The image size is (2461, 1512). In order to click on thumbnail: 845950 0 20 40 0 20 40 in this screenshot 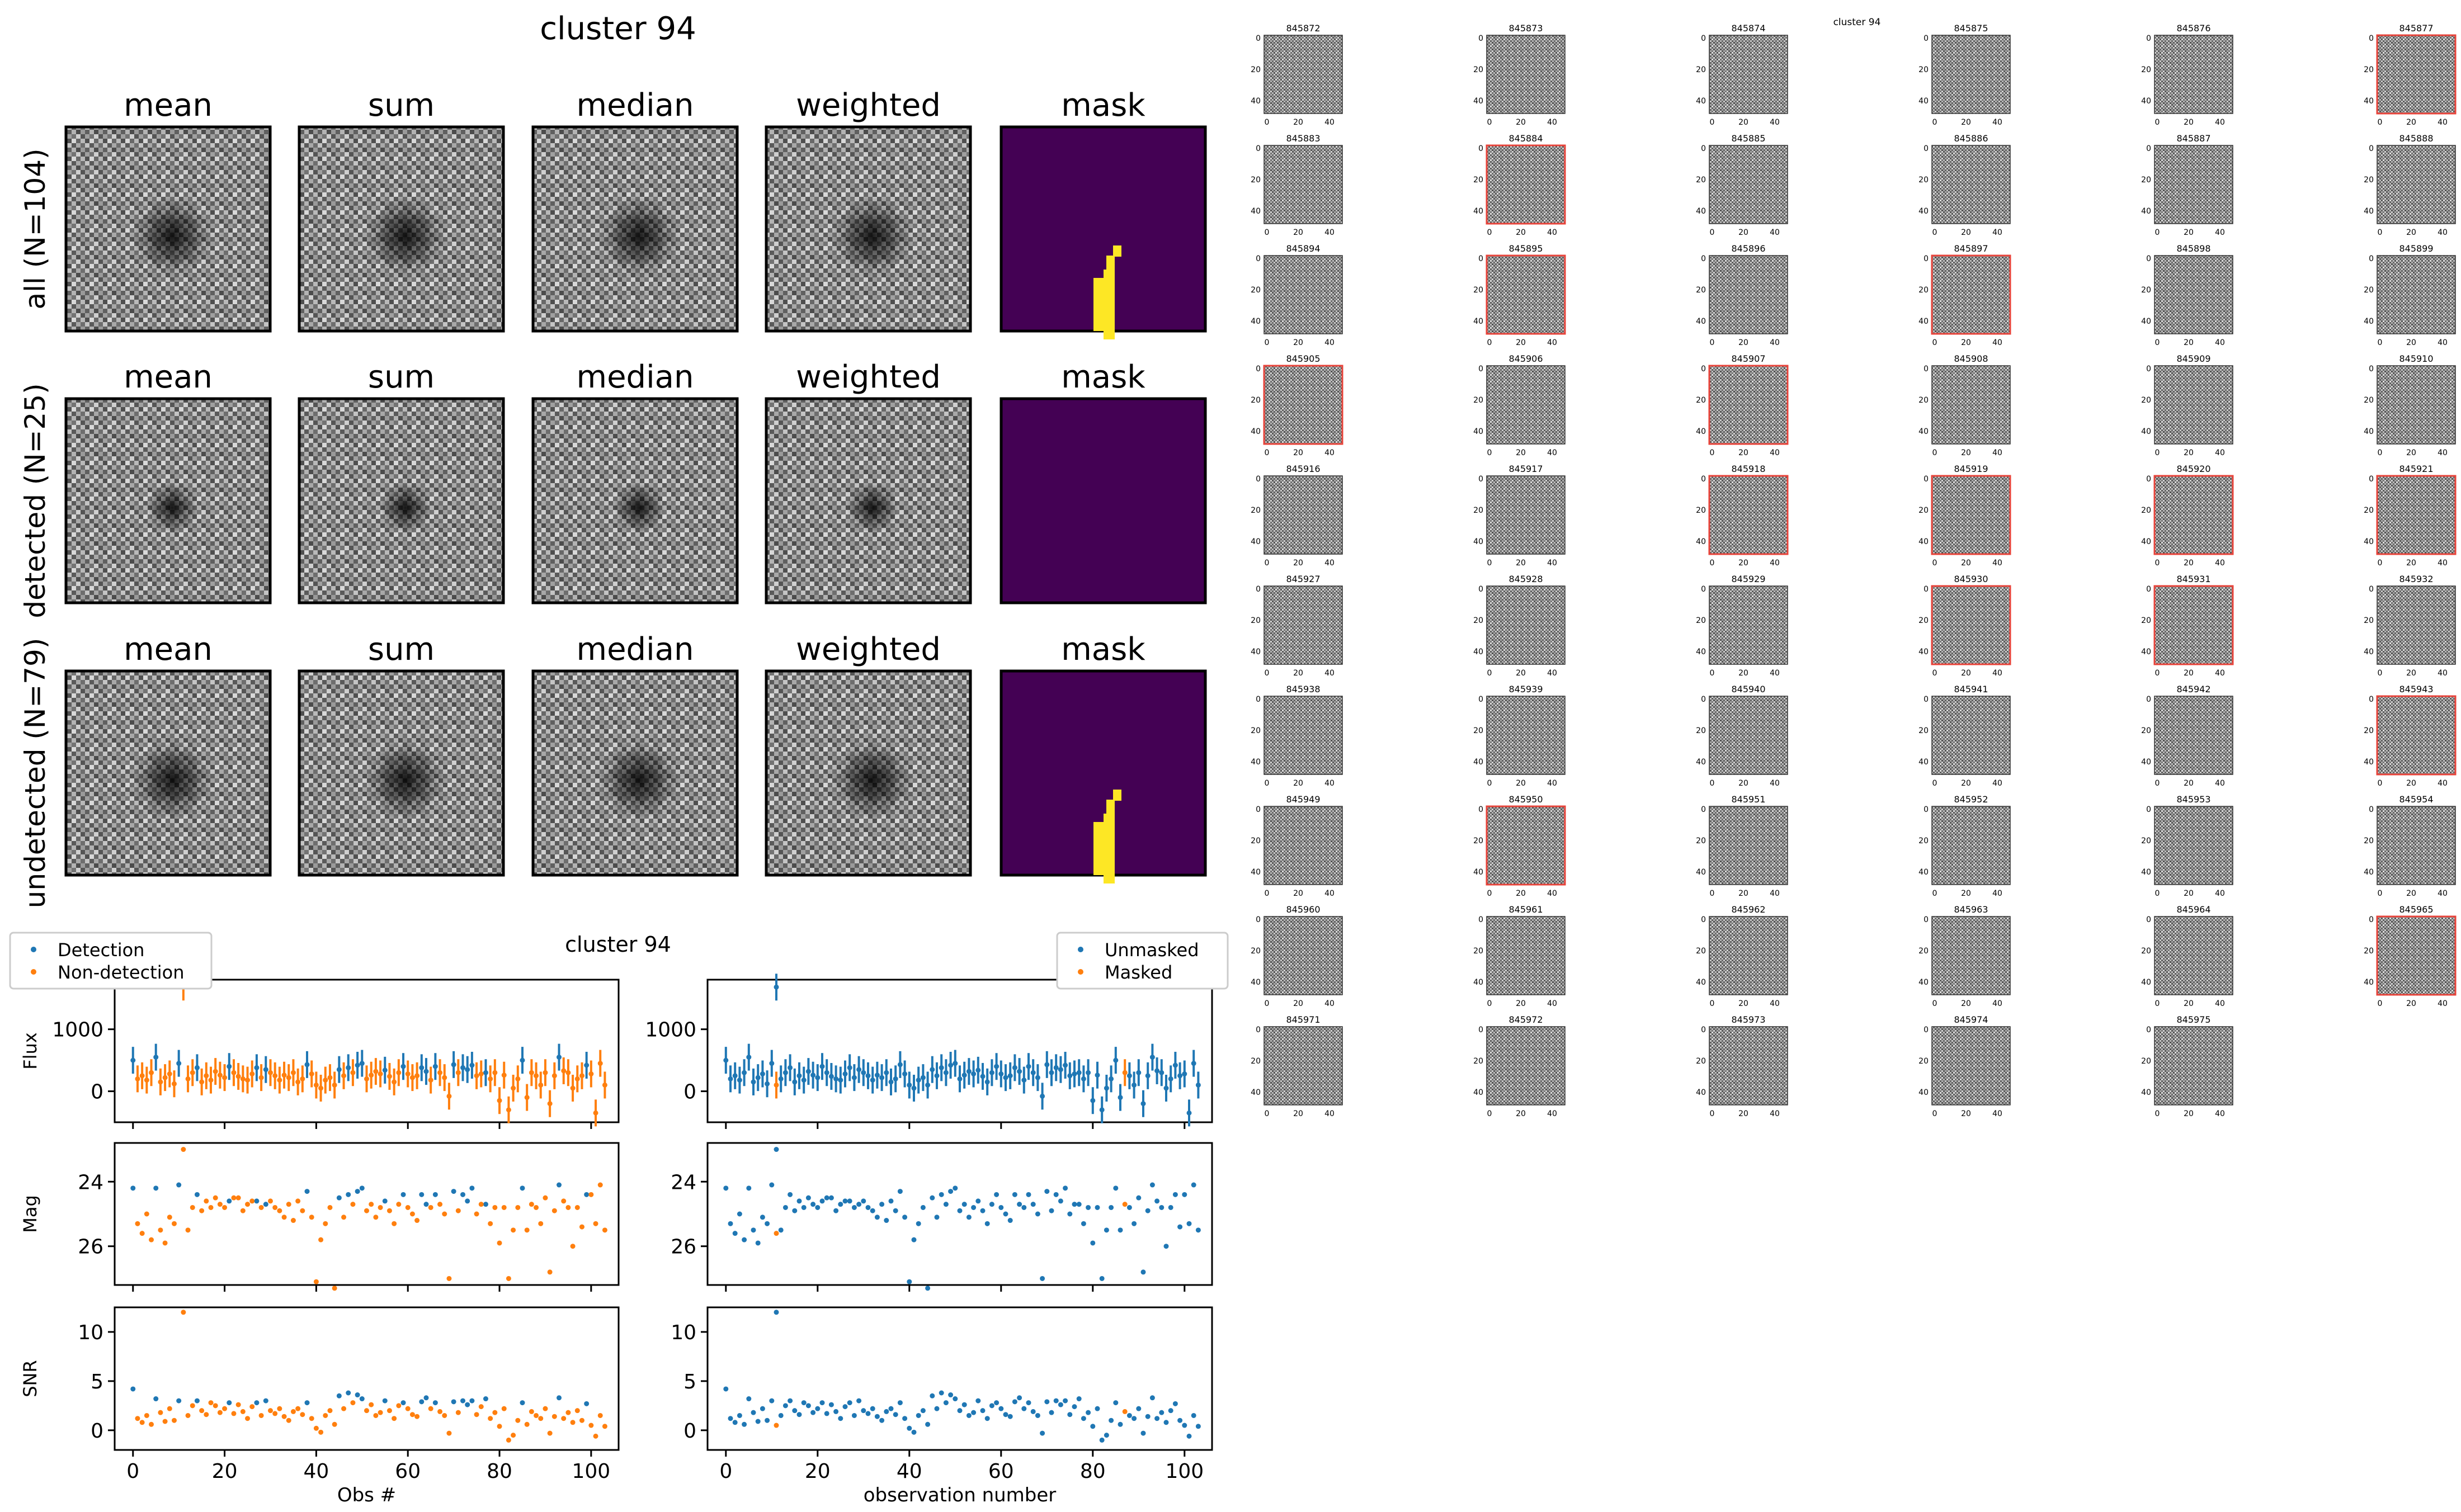, I will do `click(1519, 846)`.